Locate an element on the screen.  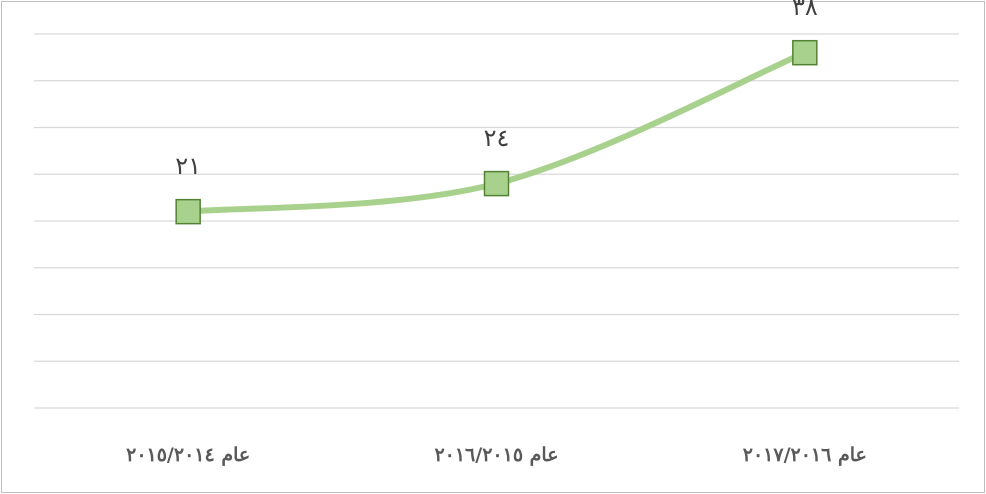
value-label: ٢٤ is located at coordinates (497, 138).